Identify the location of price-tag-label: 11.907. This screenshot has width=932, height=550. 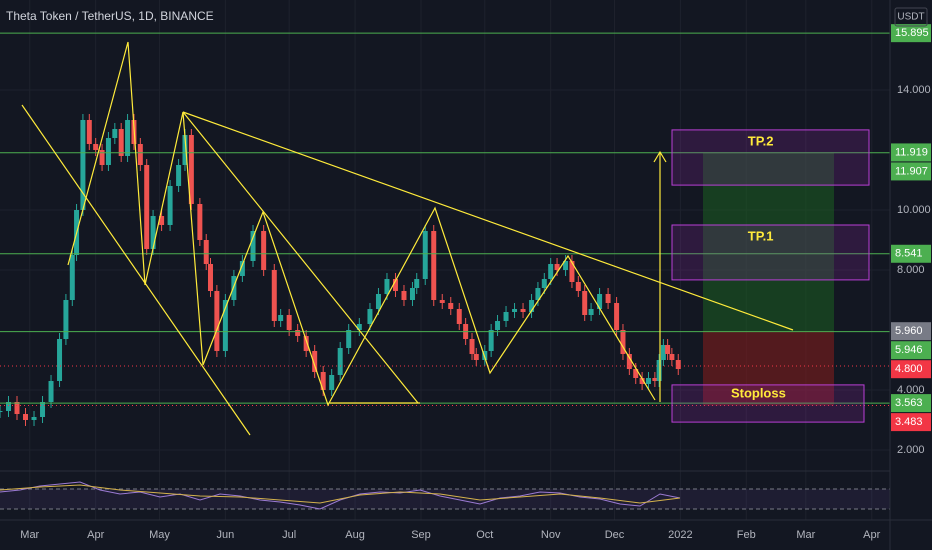
(911, 171).